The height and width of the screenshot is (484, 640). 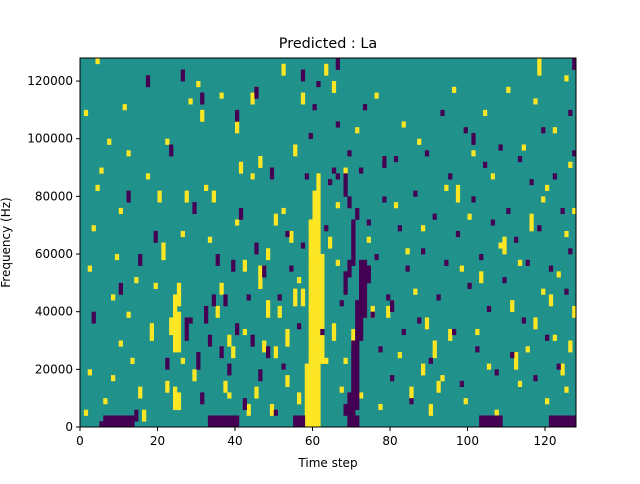 I want to click on y-tick-label: 0, so click(x=69, y=427).